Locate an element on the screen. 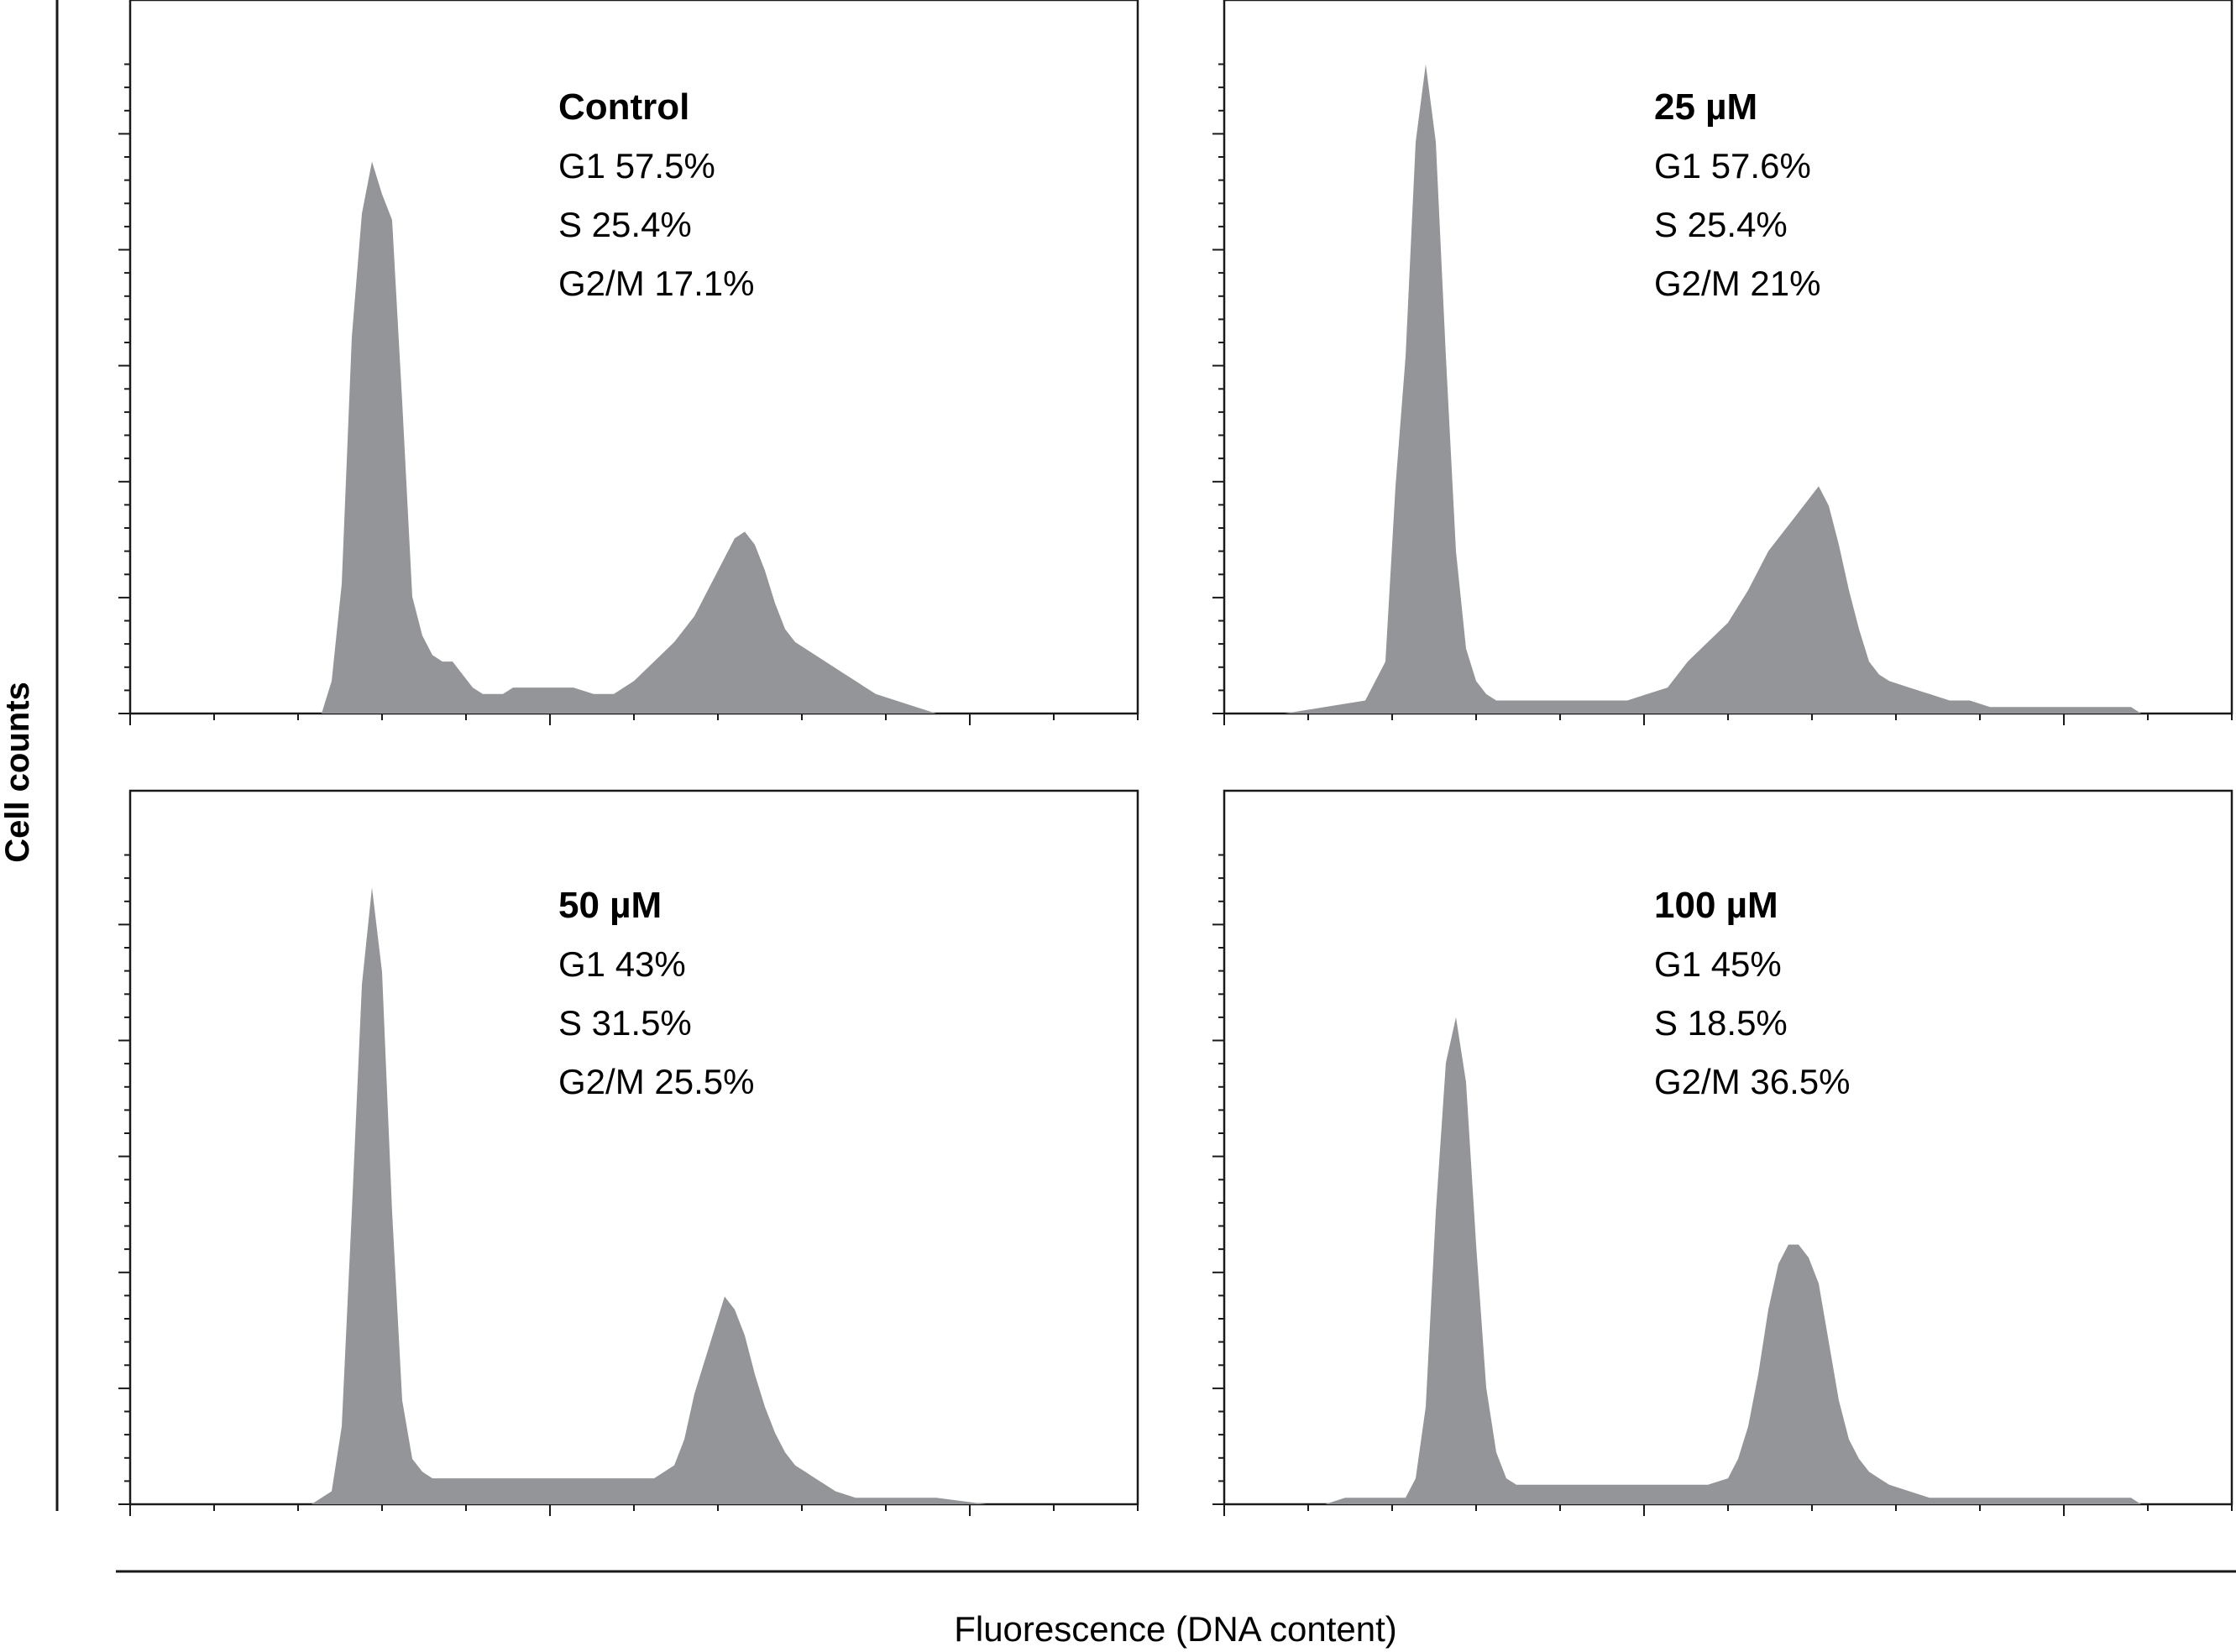 Image resolution: width=2236 pixels, height=1652 pixels. g1-annotation: G1 57.6% is located at coordinates (1732, 166).